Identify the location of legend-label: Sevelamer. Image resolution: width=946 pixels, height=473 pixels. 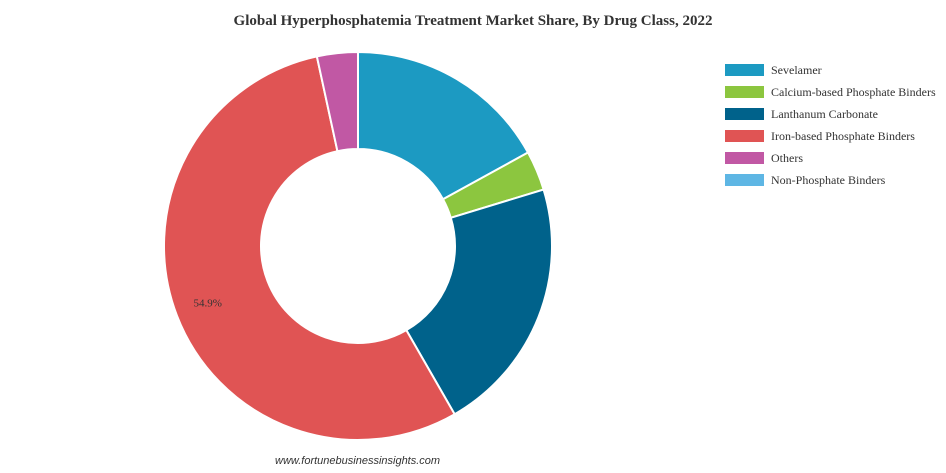
(796, 69).